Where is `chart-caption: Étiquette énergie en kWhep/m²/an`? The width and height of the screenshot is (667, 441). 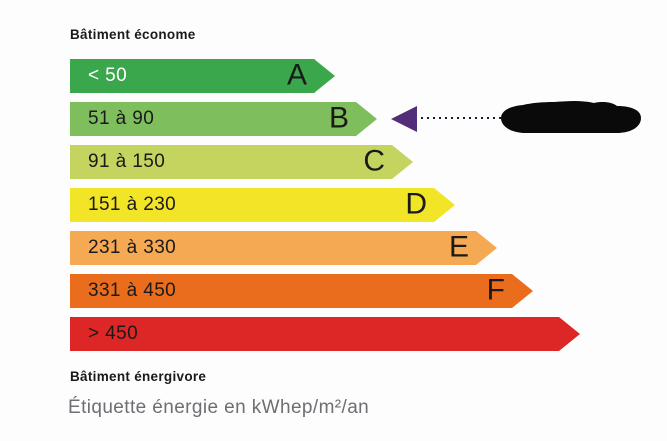
chart-caption: Étiquette énergie en kWhep/m²/an is located at coordinates (219, 407).